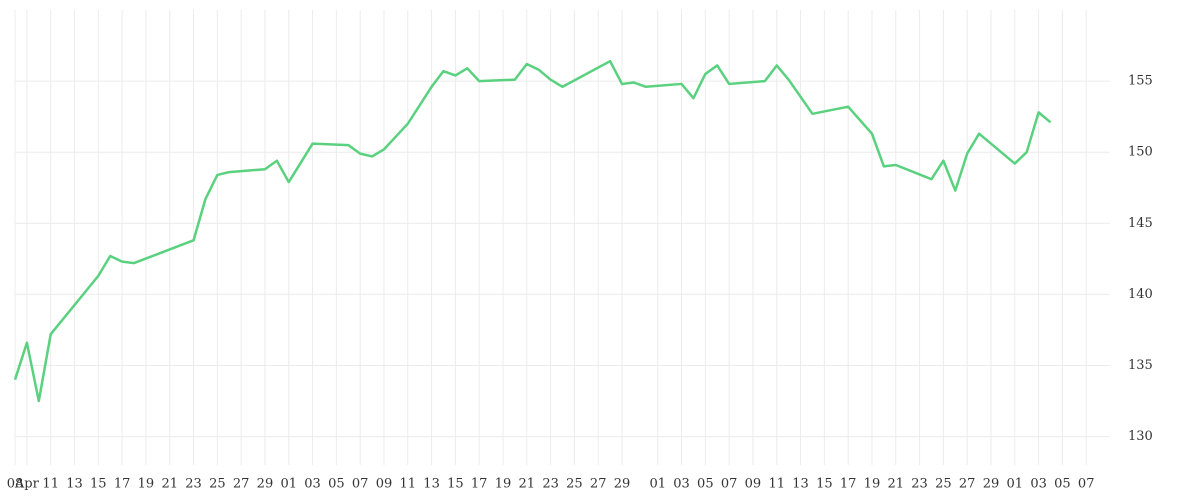 The image size is (1200, 500). Describe the element at coordinates (1140, 294) in the screenshot. I see `y-tick-label: 140` at that location.